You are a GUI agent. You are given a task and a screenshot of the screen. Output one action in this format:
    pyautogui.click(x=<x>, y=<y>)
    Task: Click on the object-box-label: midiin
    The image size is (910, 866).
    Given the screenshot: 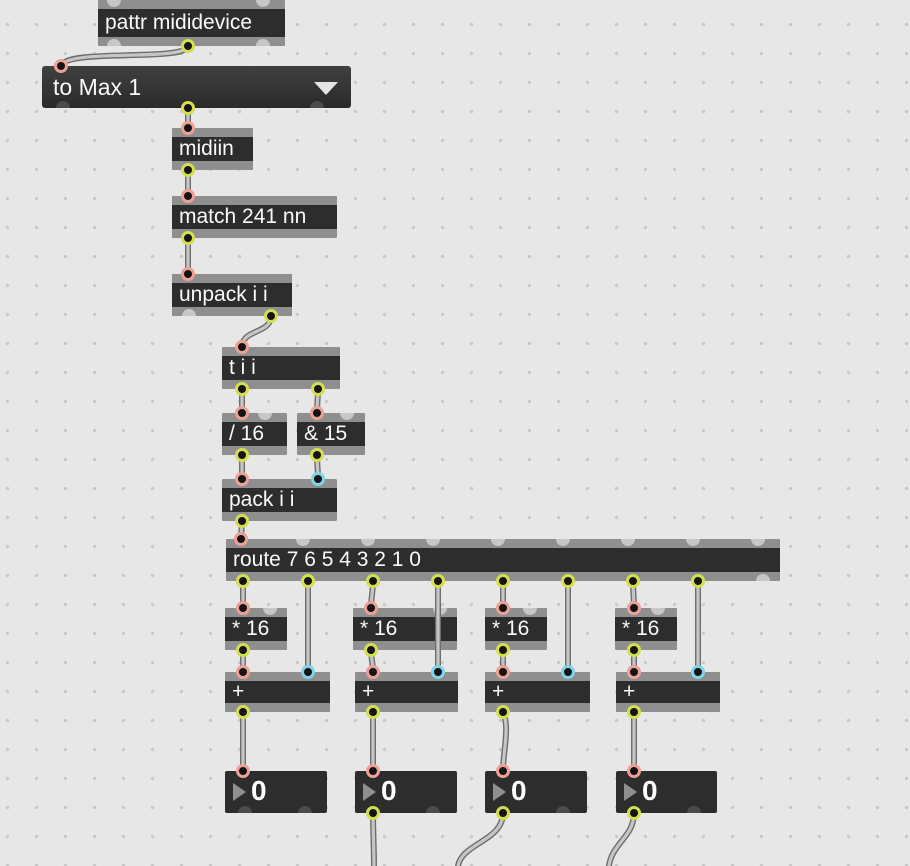 What is the action you would take?
    pyautogui.click(x=206, y=148)
    